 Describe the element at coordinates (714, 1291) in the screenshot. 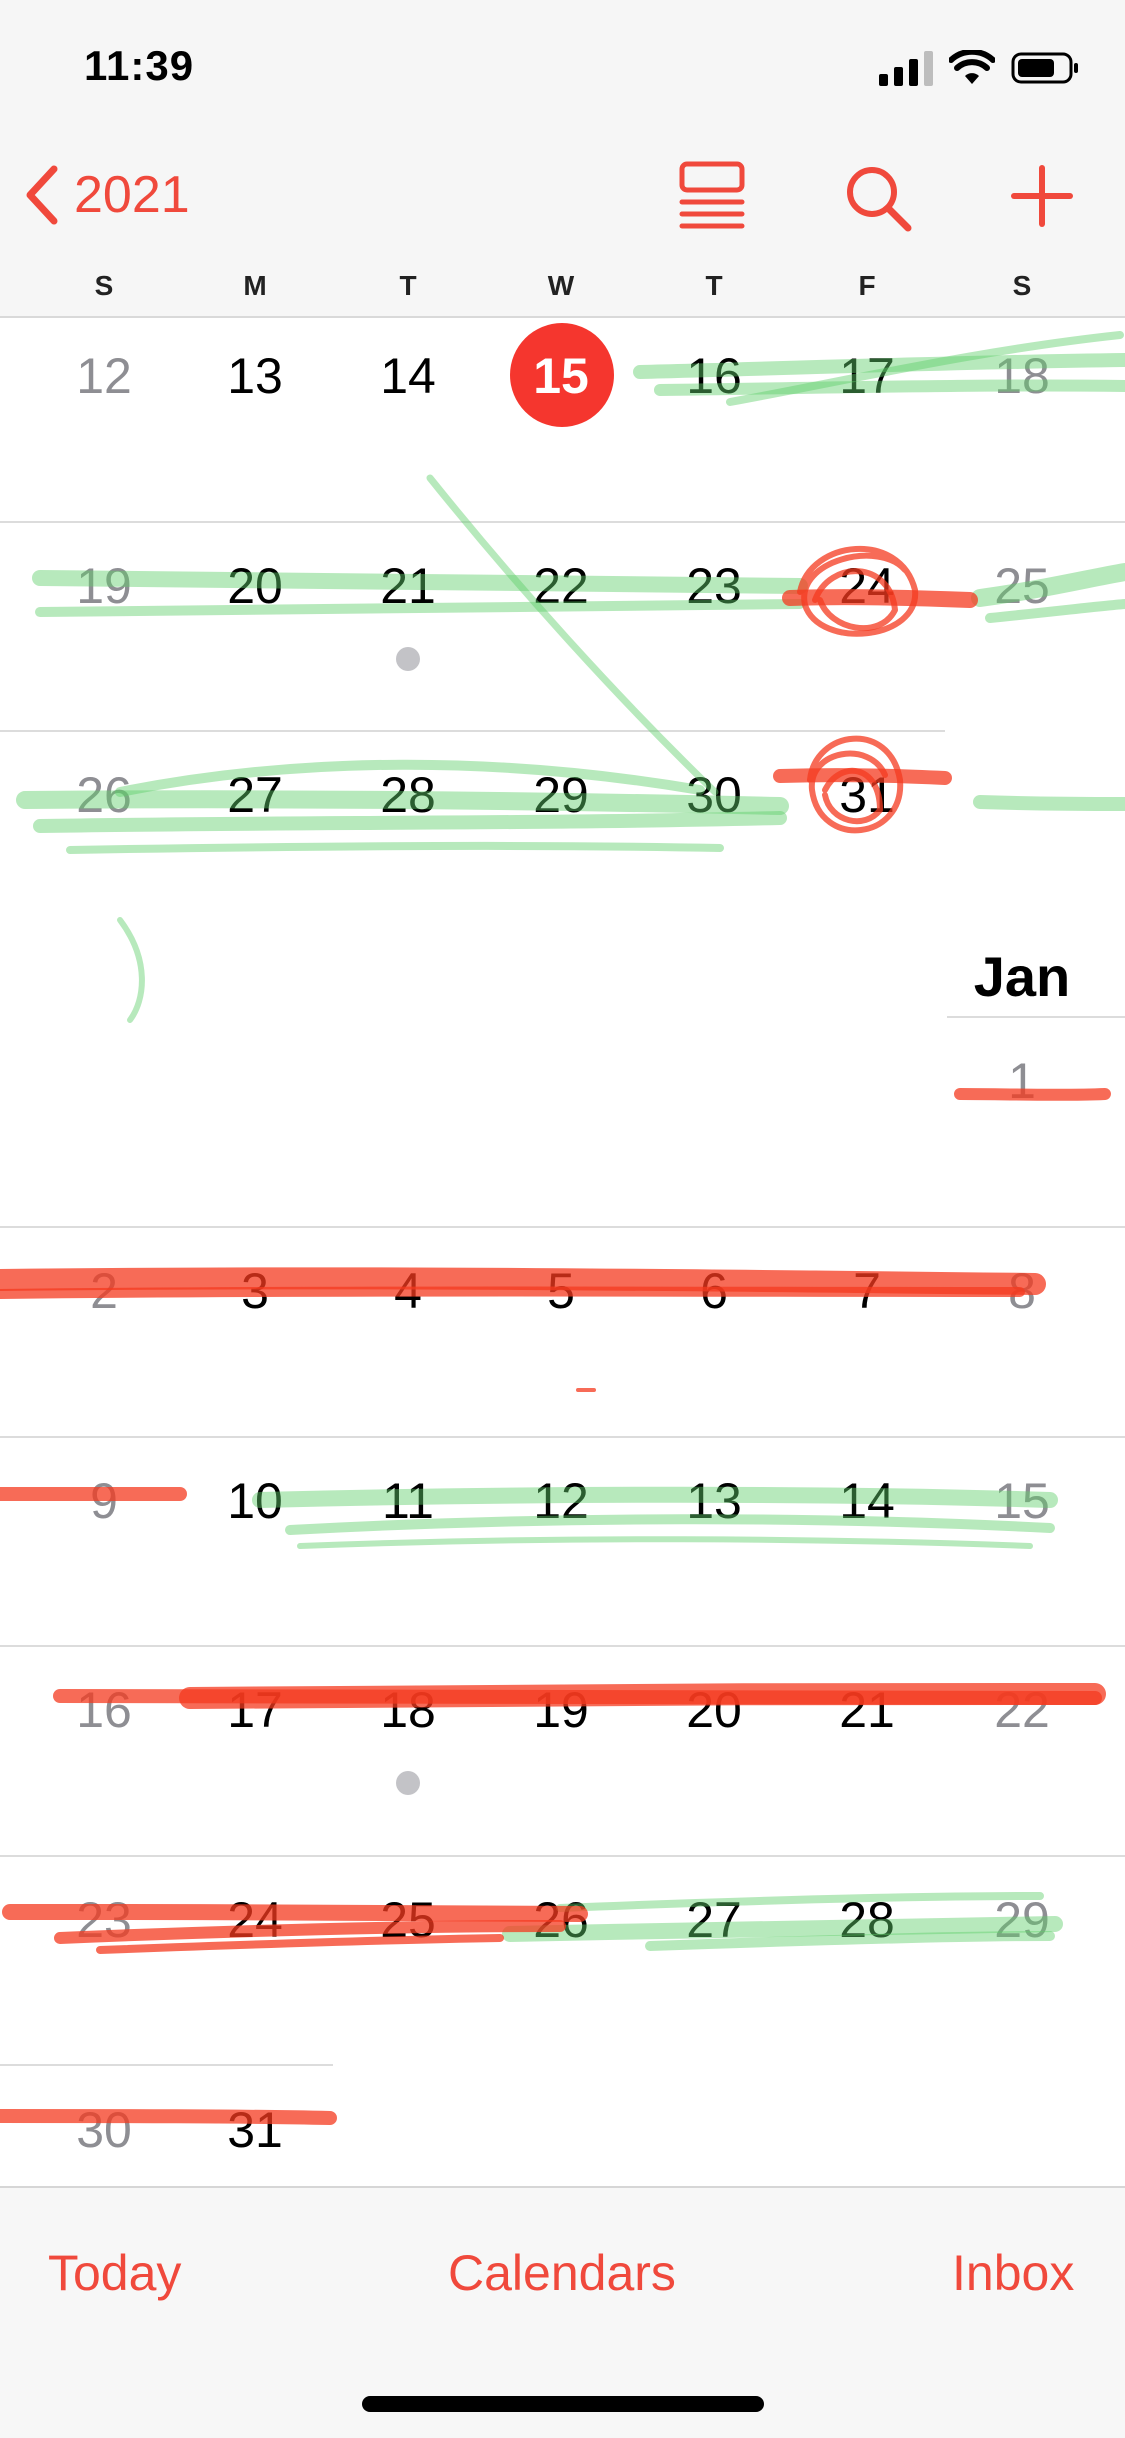

I see `day-cell: 6` at that location.